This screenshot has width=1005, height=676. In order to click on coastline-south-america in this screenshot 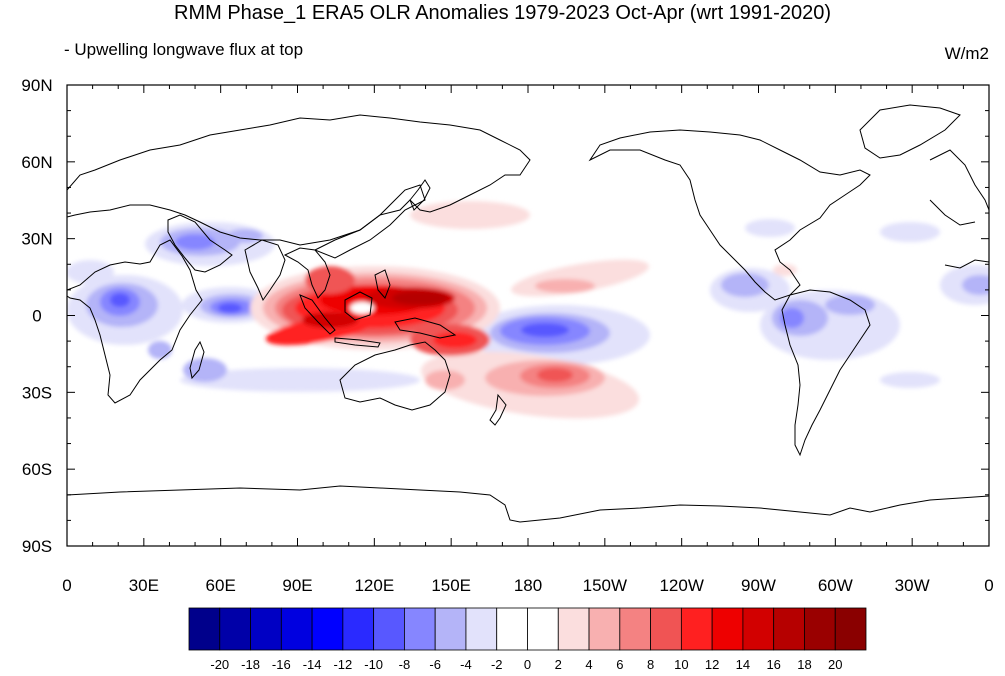, I will do `click(826, 373)`.